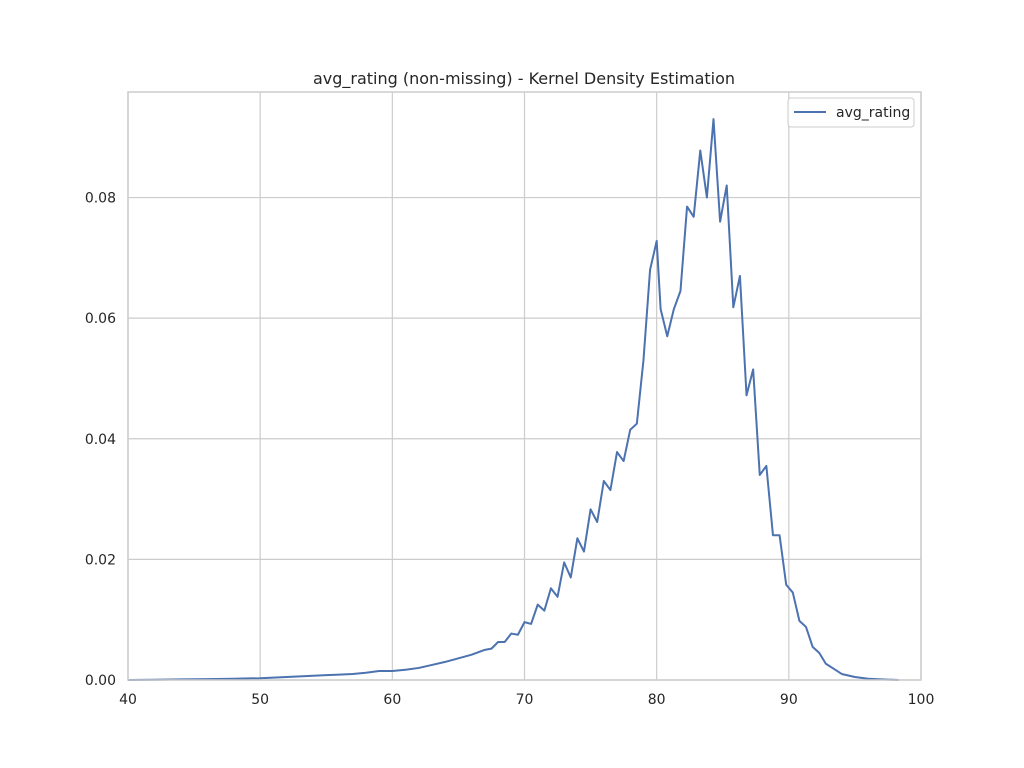 Image resolution: width=1024 pixels, height=768 pixels. I want to click on x-tick-label-70: 70, so click(525, 700).